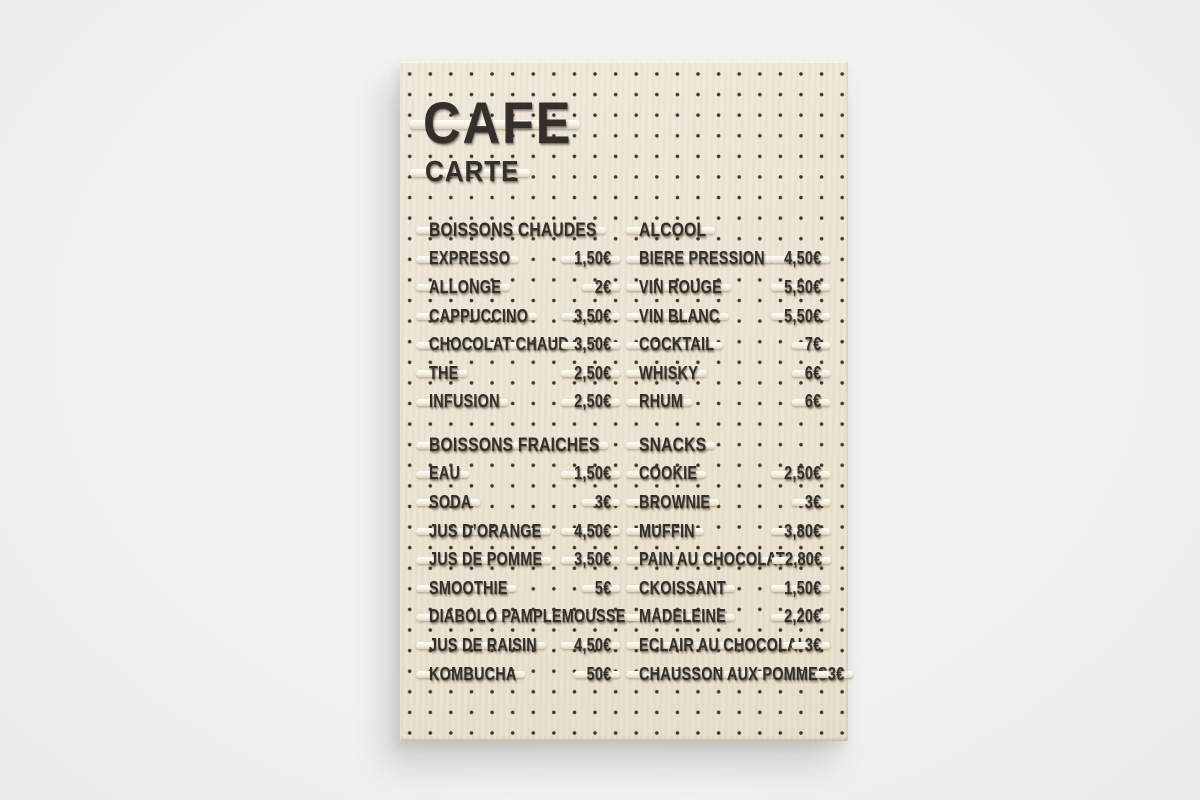 The image size is (1200, 800). What do you see at coordinates (723, 230) in the screenshot?
I see `section-header-row: ALCOOL` at bounding box center [723, 230].